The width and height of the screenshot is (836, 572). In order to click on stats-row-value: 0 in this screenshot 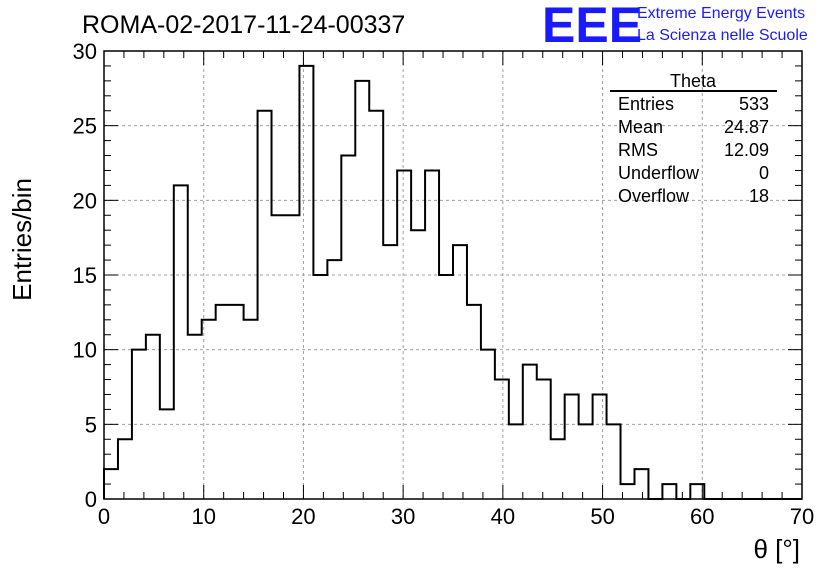, I will do `click(764, 173)`.